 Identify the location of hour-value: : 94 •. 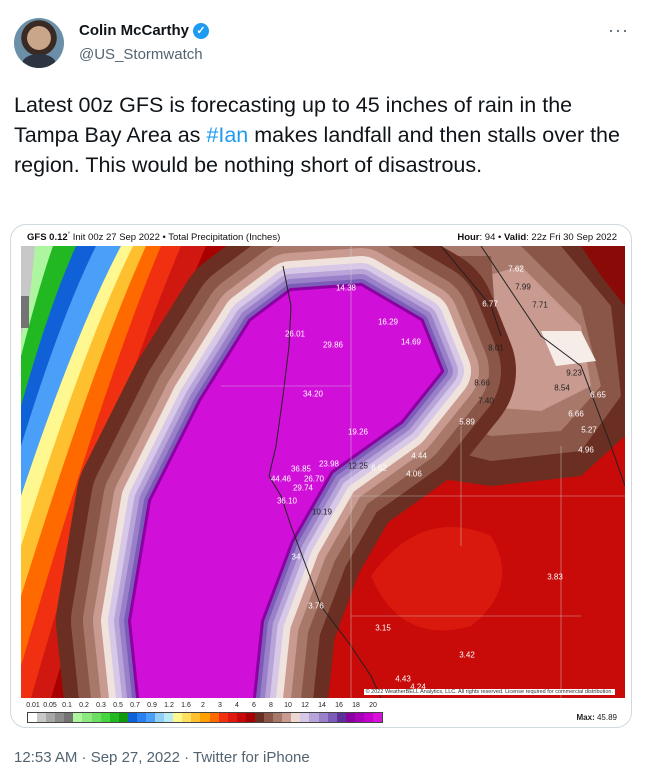
(491, 237).